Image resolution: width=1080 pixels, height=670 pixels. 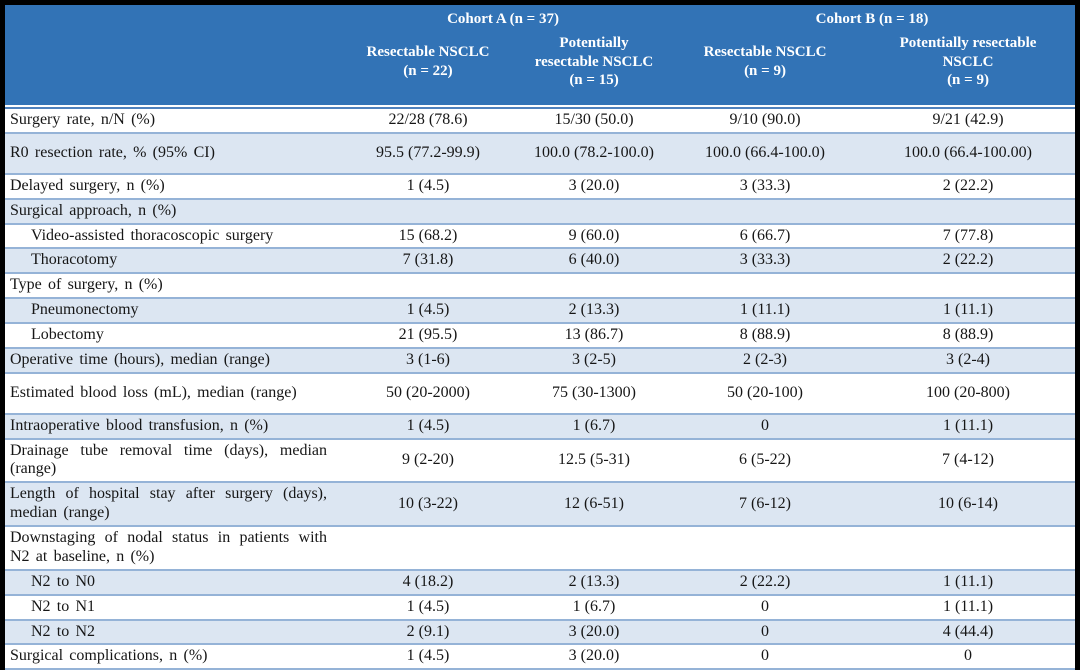 I want to click on cell-value: 100.0 (78.2-100.0), so click(x=594, y=154).